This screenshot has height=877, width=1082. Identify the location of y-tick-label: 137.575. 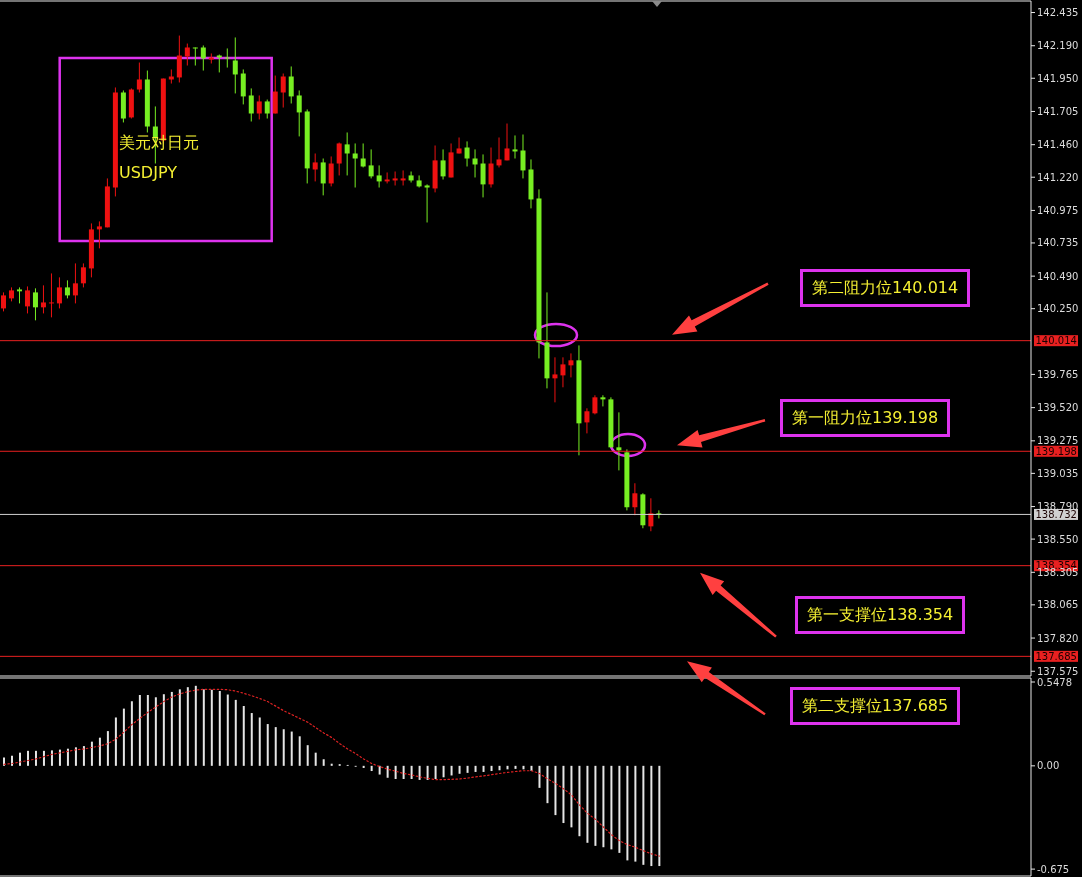
(1058, 671).